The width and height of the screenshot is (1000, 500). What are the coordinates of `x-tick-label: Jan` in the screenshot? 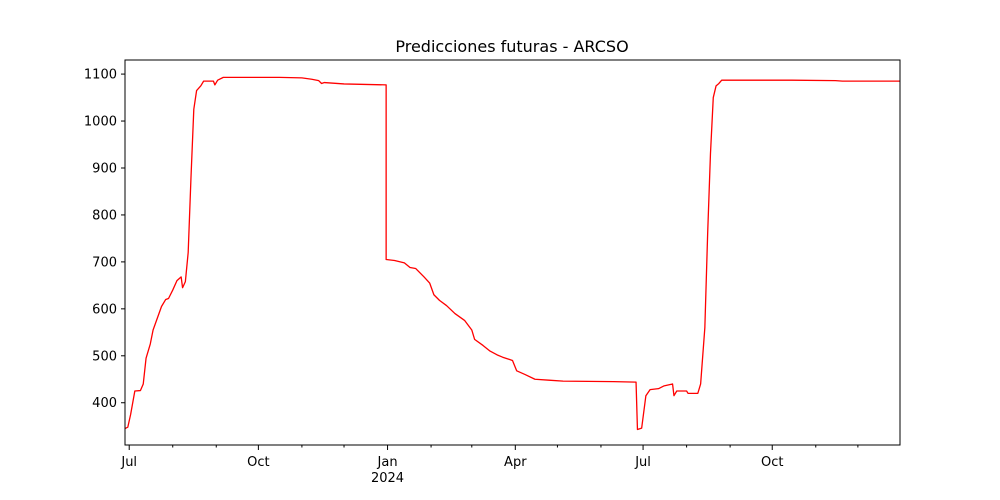 It's located at (387, 462).